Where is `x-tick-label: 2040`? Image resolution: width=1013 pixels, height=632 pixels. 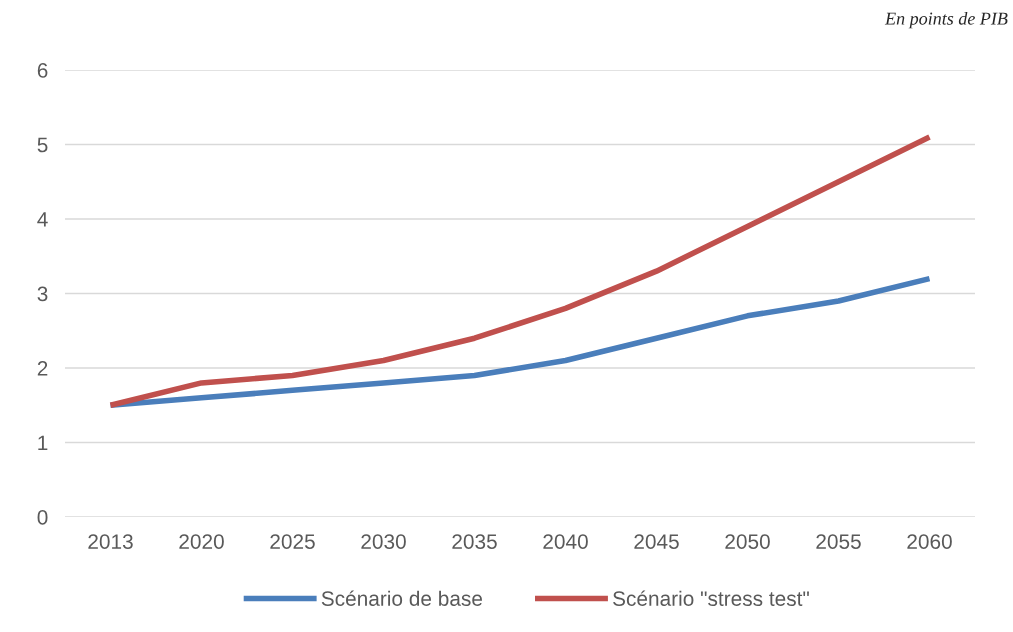
x-tick-label: 2040 is located at coordinates (565, 541).